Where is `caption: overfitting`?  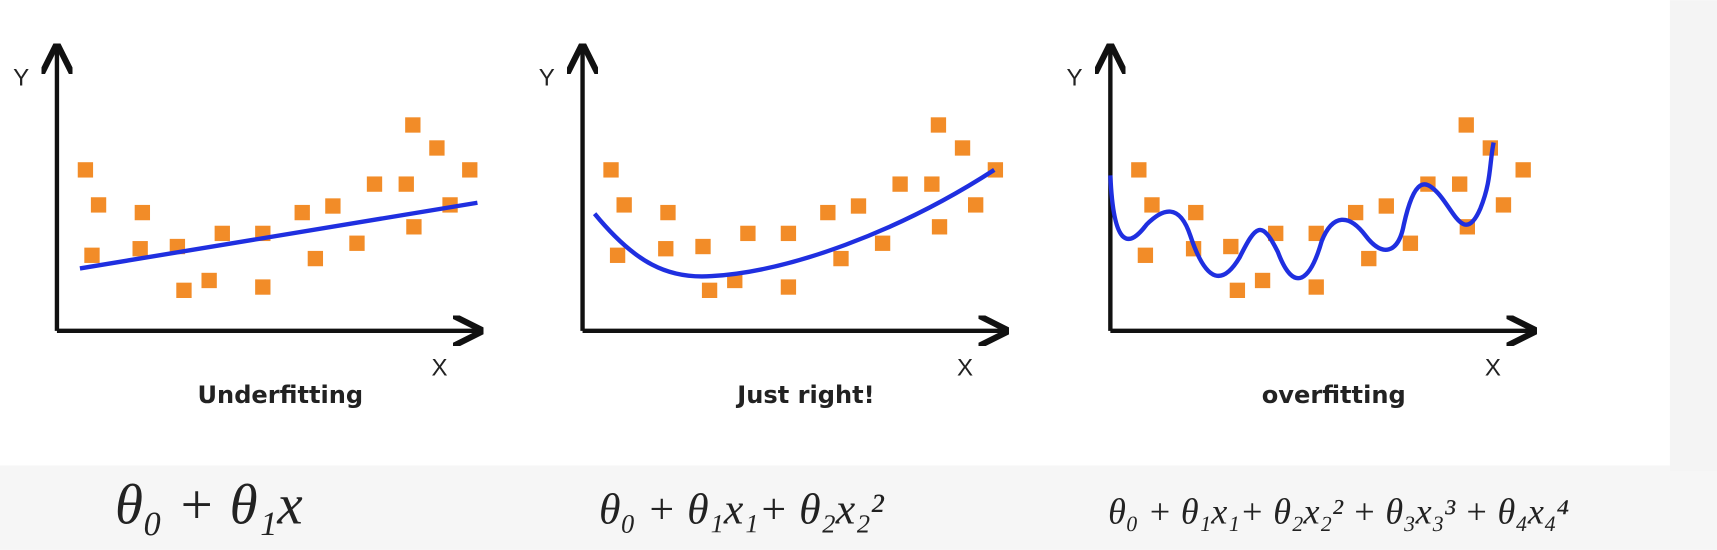 caption: overfitting is located at coordinates (1334, 395).